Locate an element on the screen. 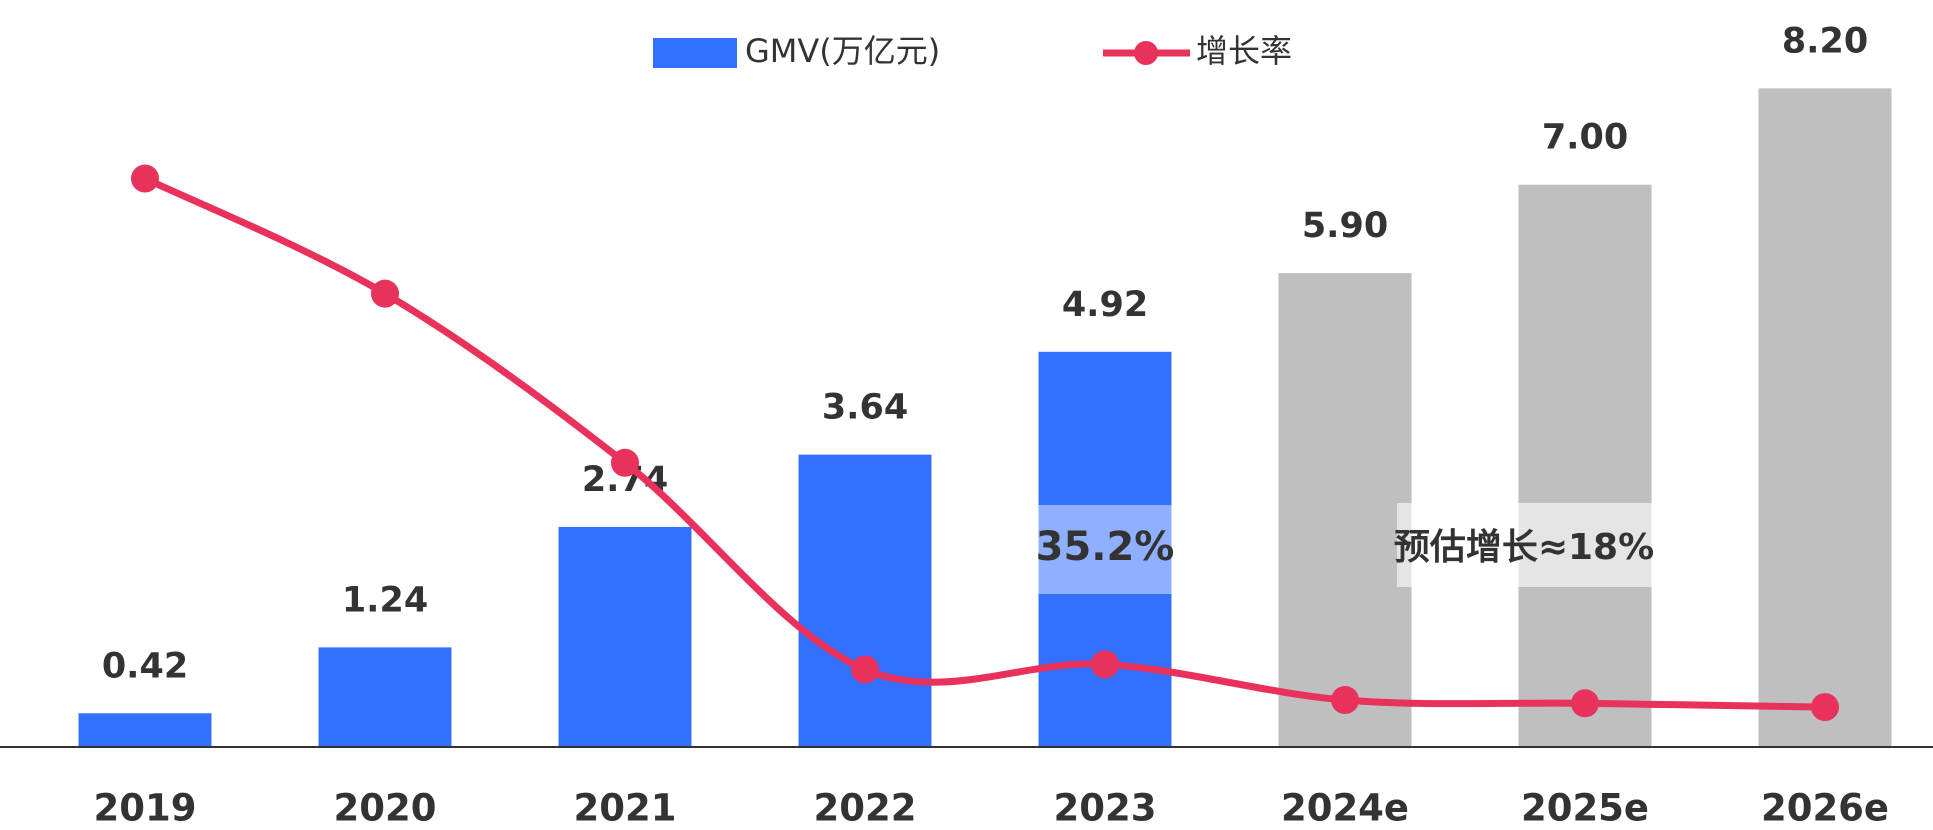 Image resolution: width=1933 pixels, height=830 pixels. x-tick-label: 2024e is located at coordinates (1345, 808).